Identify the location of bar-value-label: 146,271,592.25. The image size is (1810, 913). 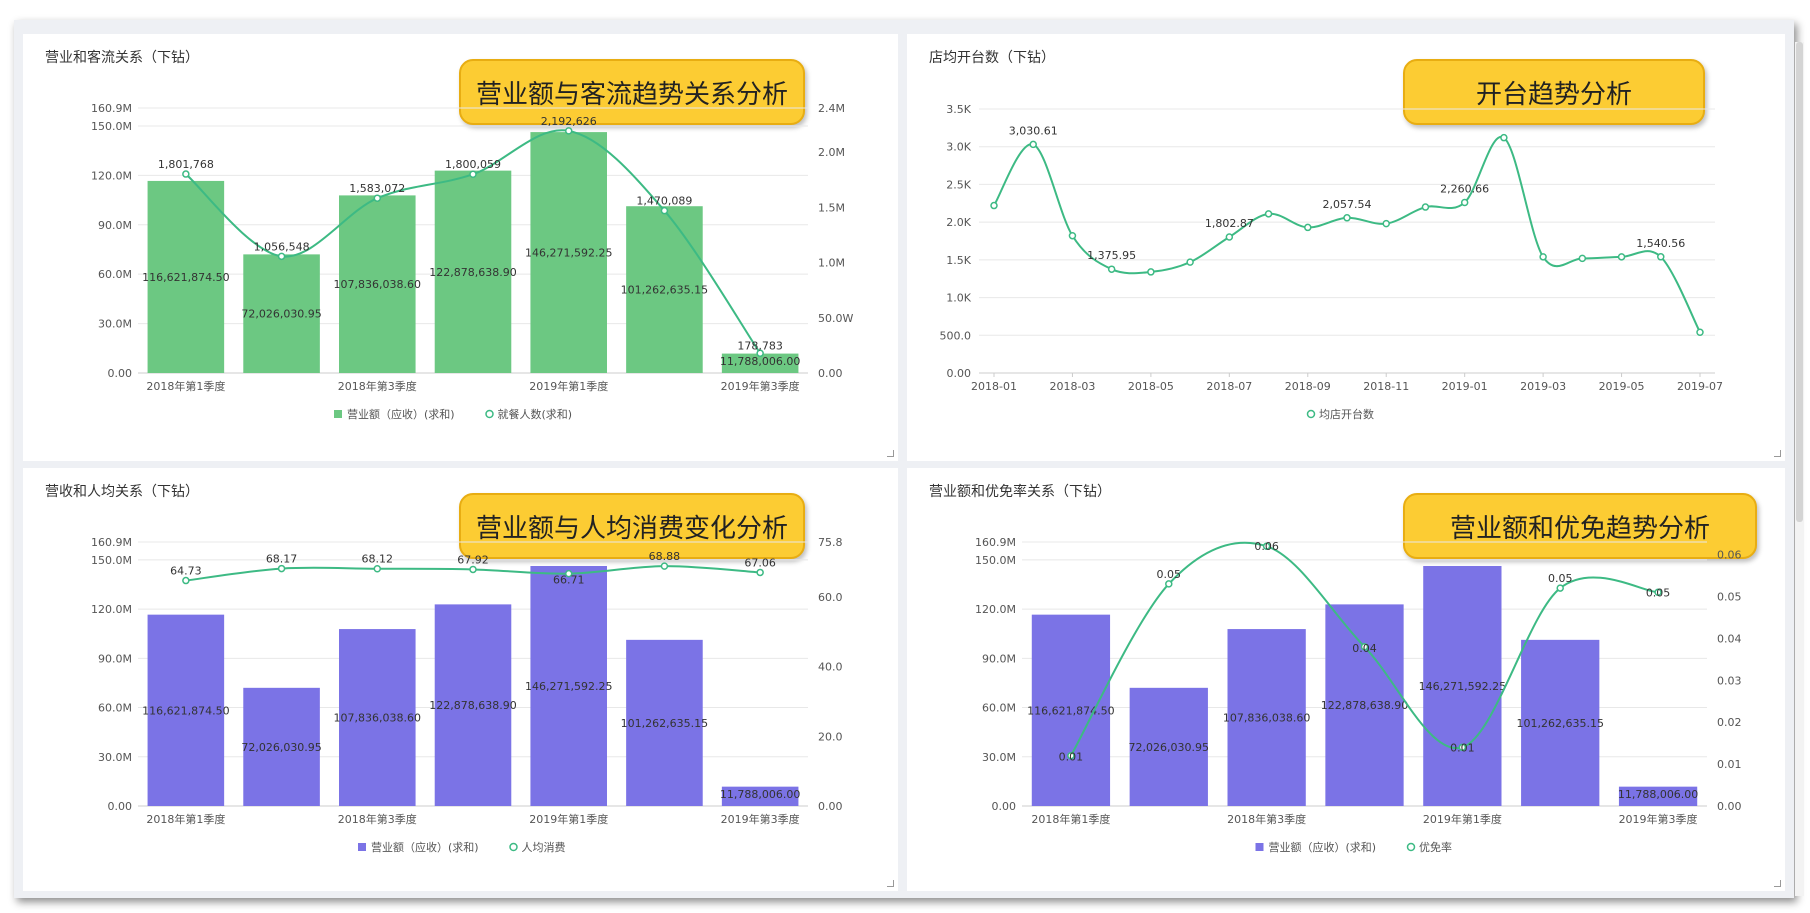
(1462, 686).